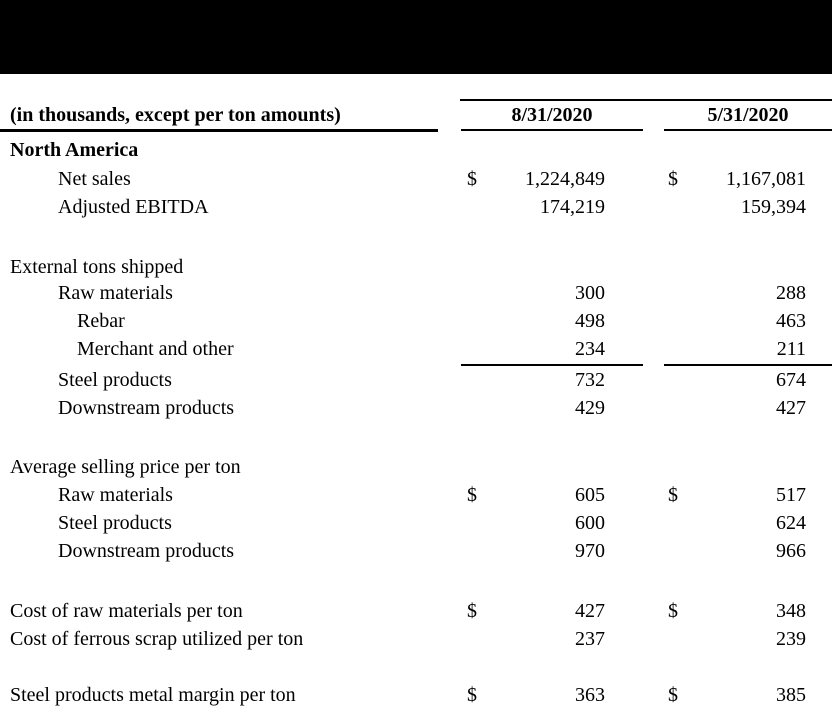  What do you see at coordinates (416, 523) in the screenshot?
I see `table-row: Steel products 600 624` at bounding box center [416, 523].